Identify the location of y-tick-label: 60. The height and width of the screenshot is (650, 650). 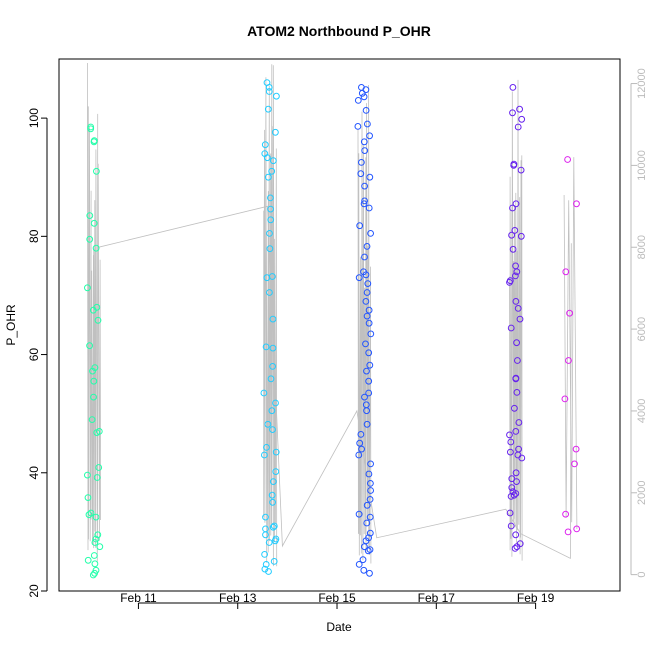
(34, 355).